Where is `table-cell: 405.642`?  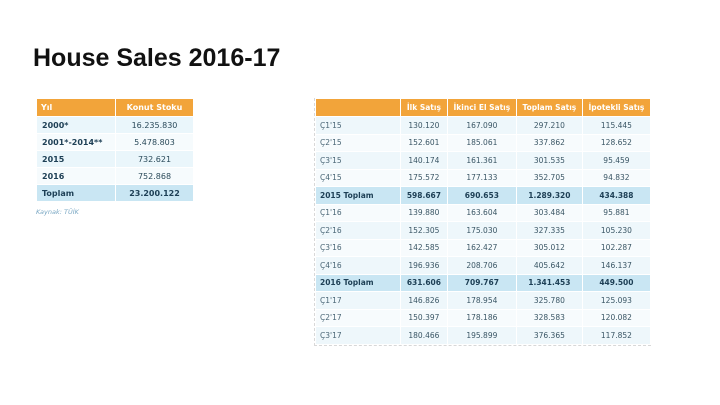 table-cell: 405.642 is located at coordinates (549, 265).